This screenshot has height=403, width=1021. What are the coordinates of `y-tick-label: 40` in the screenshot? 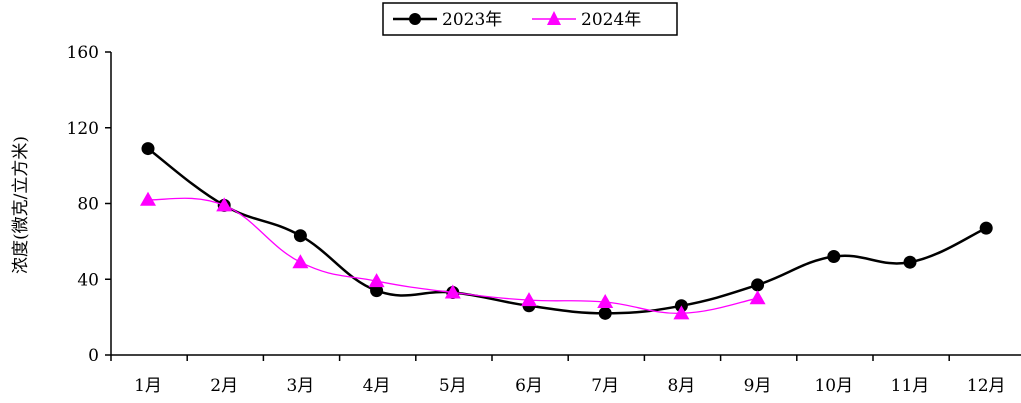 It's located at (88, 280).